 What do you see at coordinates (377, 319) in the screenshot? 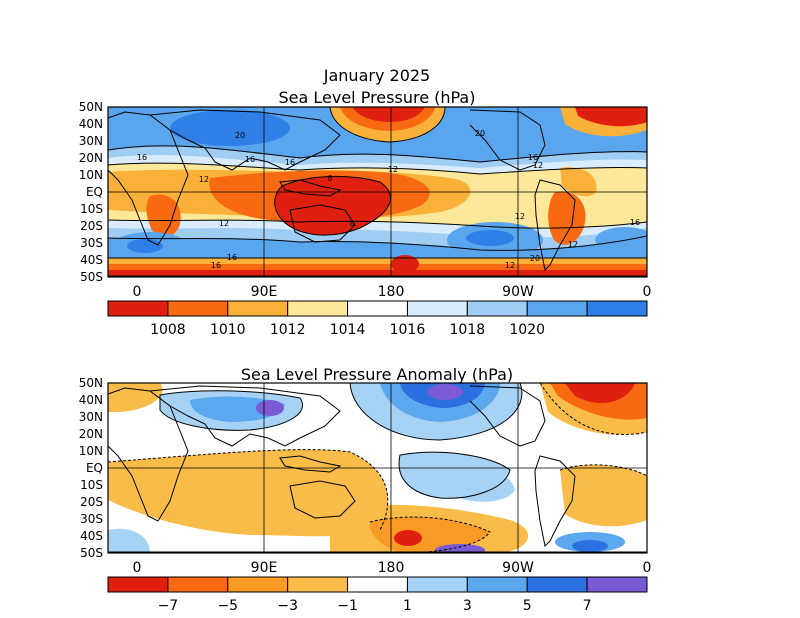
I see `slp-colorbar: 1008 1010 1012 1014 1016 1018 1020` at bounding box center [377, 319].